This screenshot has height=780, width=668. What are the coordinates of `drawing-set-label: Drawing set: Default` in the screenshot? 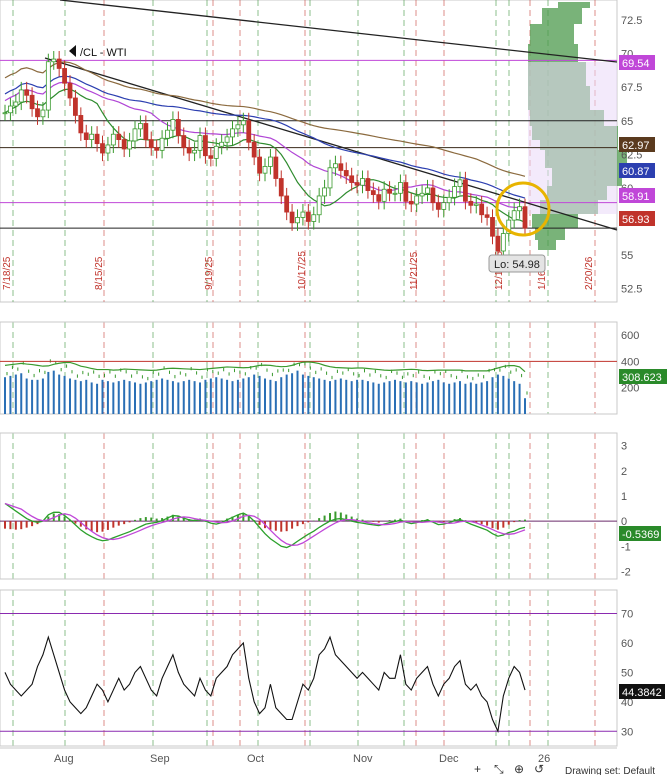 It's located at (610, 771).